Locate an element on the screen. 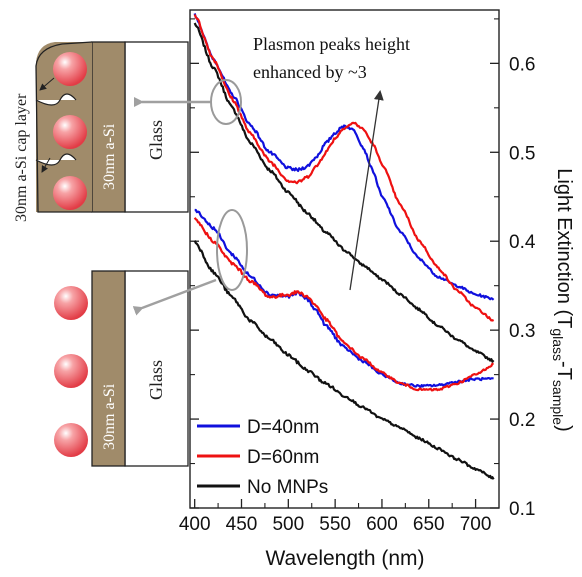  x-tick-label: 500 is located at coordinates (288, 524).